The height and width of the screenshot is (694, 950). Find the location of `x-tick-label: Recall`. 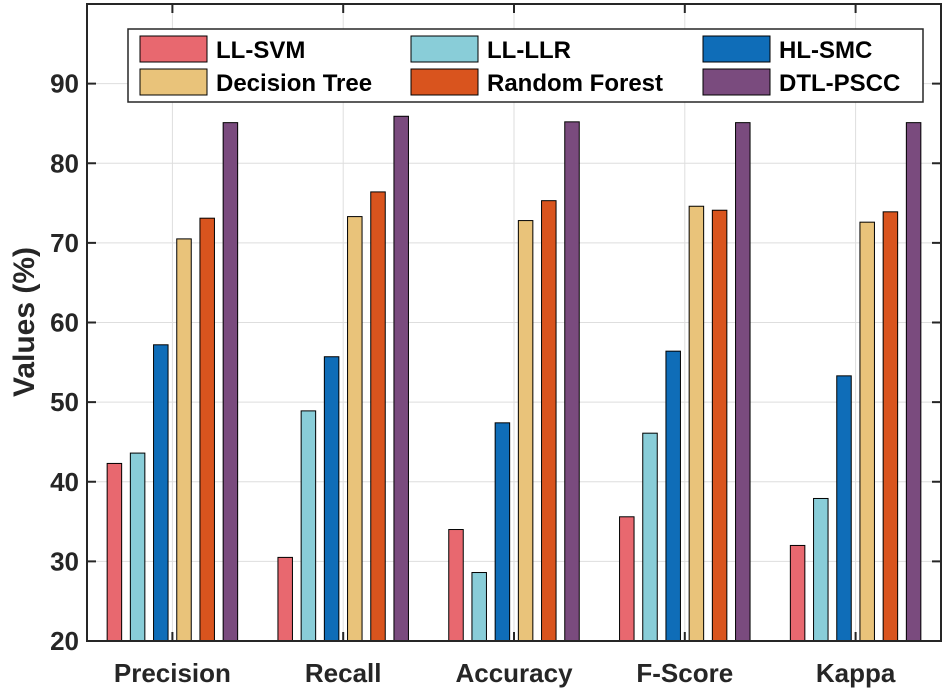

x-tick-label: Recall is located at coordinates (343, 673).